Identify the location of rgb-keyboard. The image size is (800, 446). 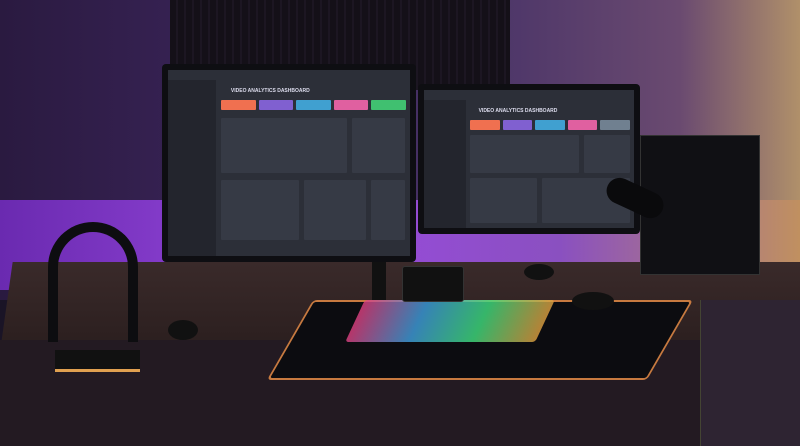
(450, 321).